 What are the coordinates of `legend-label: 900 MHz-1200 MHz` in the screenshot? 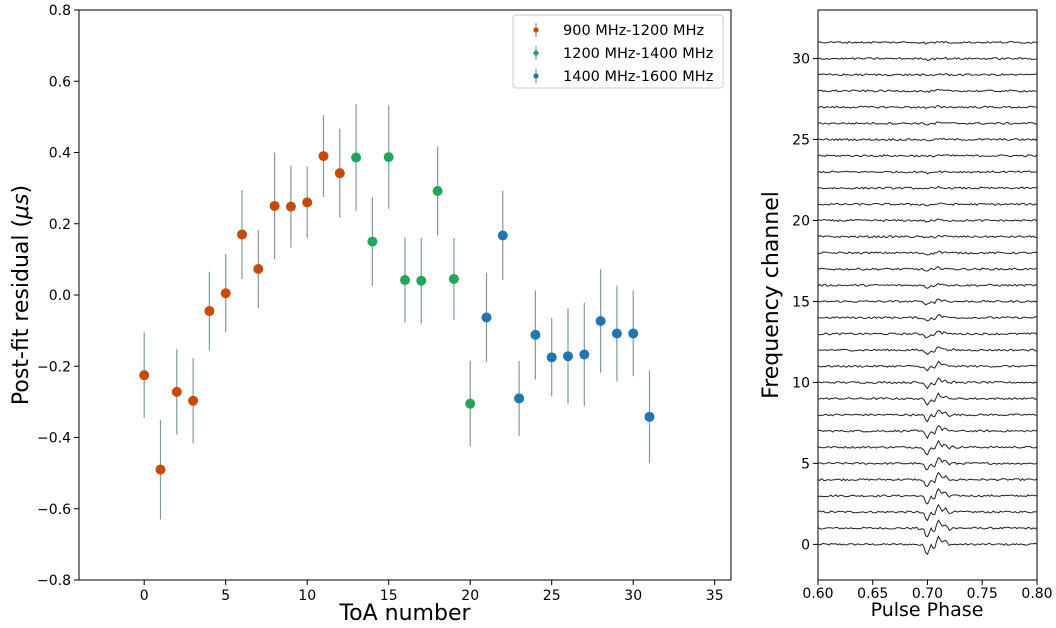 It's located at (633, 31).